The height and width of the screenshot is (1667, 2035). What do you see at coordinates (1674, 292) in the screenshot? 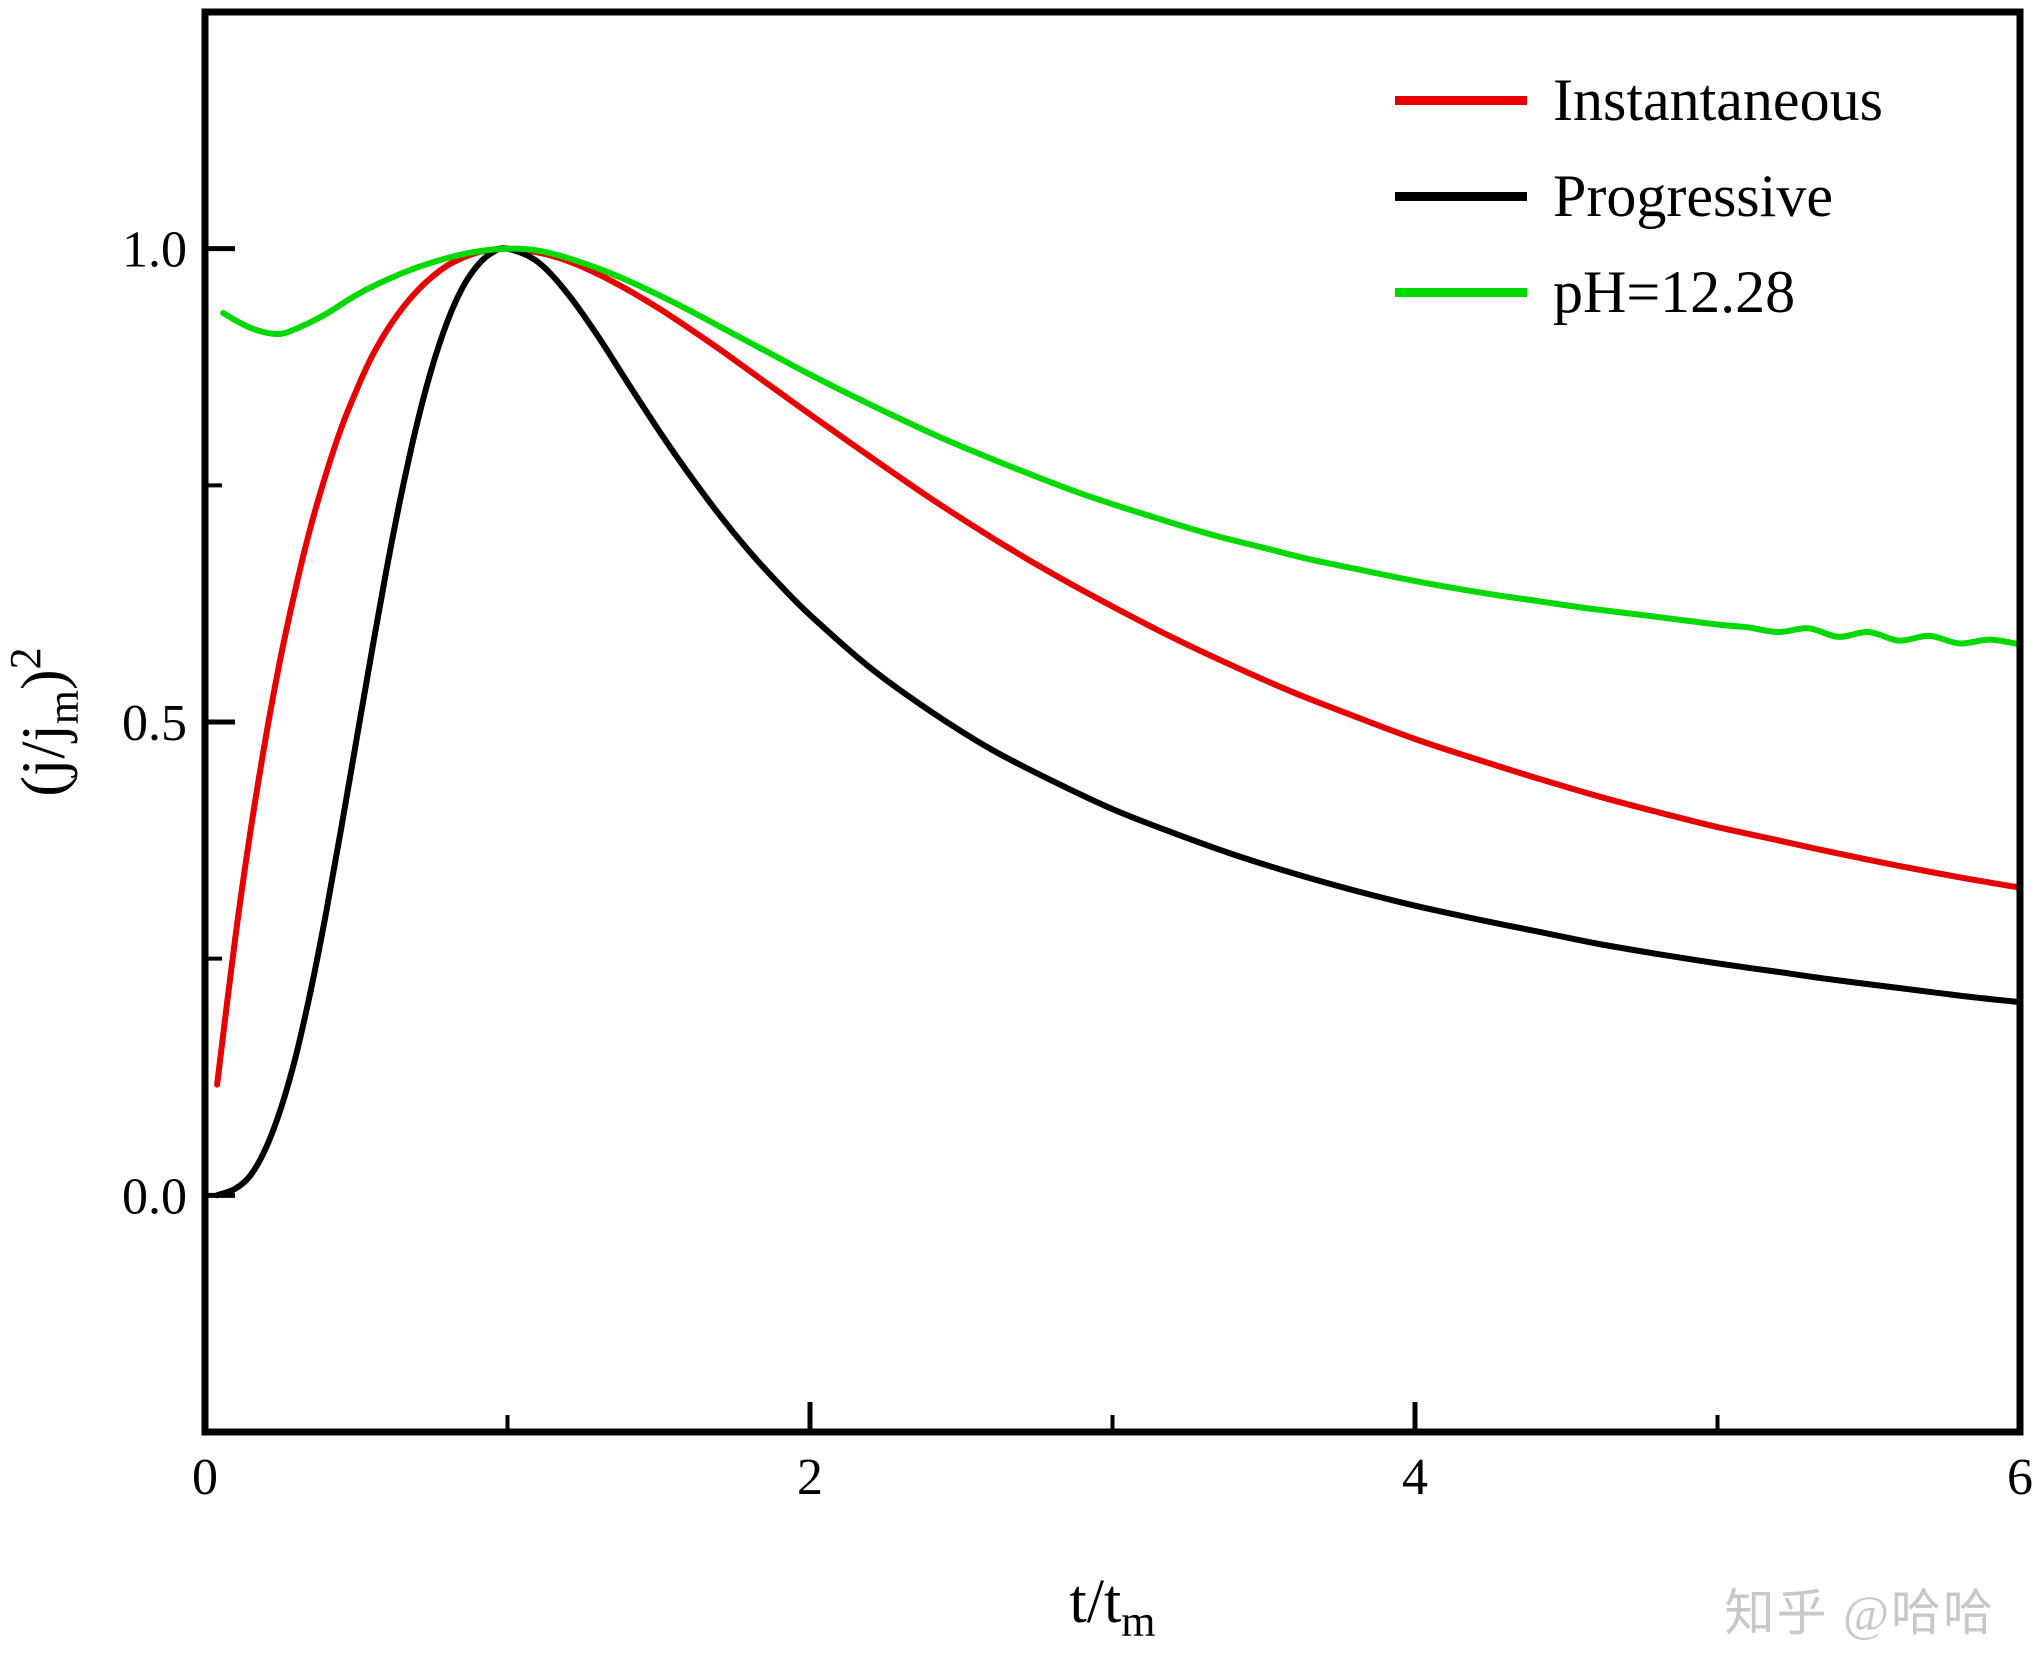
I see `legend-label-ph: pH=12.28` at bounding box center [1674, 292].